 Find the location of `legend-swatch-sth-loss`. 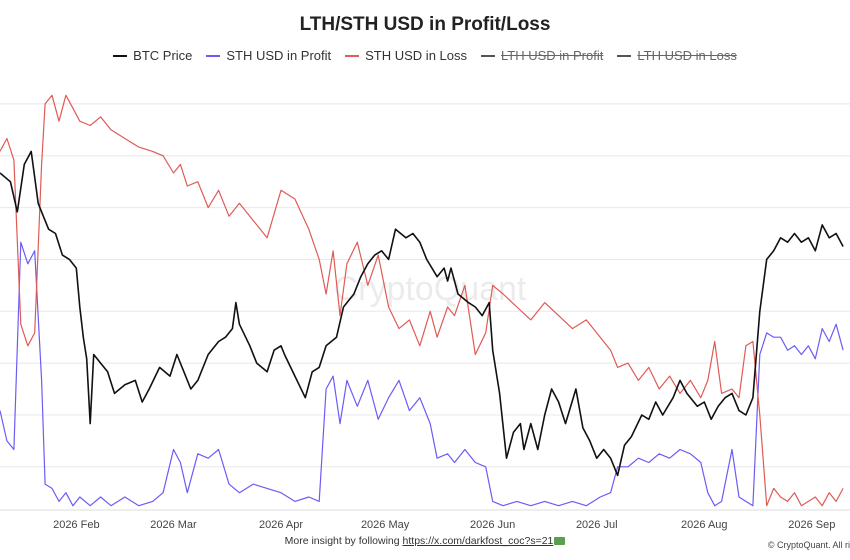

legend-swatch-sth-loss is located at coordinates (352, 55).